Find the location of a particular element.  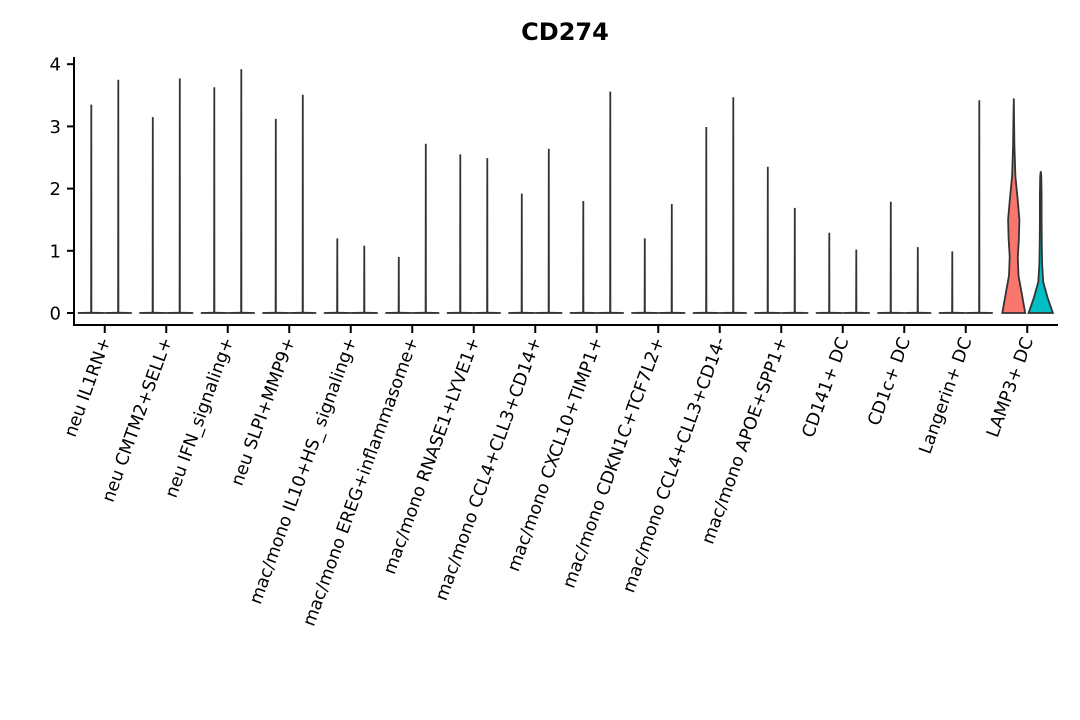

y-tick-label: 4 is located at coordinates (55, 65).